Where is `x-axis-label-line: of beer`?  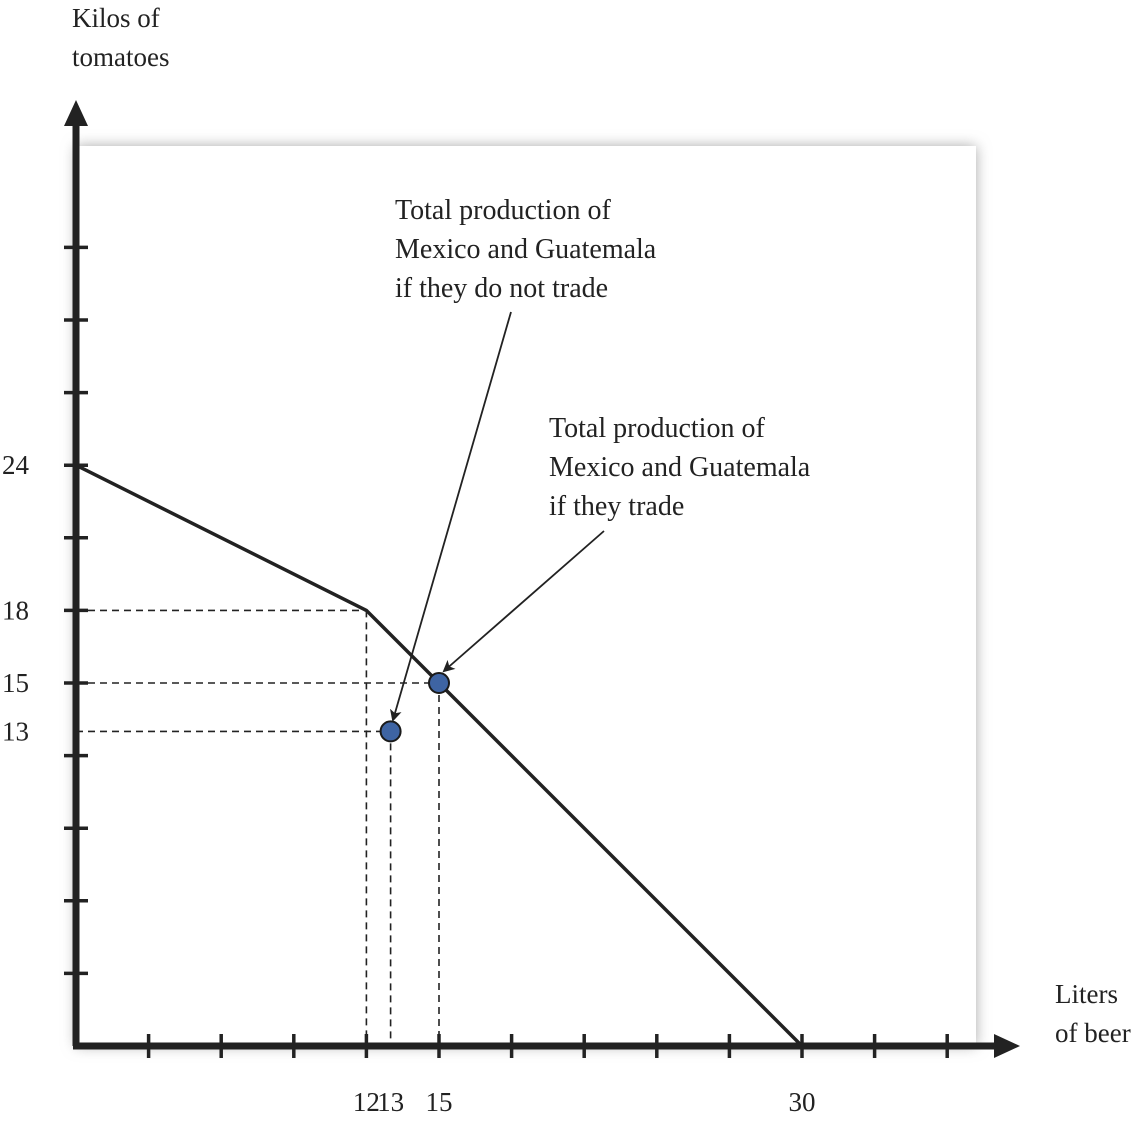
x-axis-label-line: of beer is located at coordinates (1093, 1033).